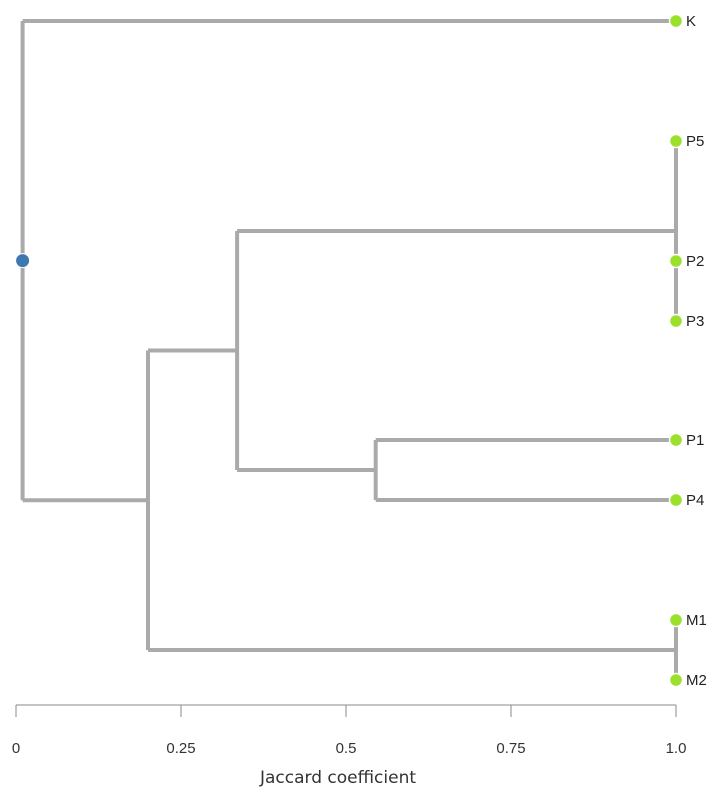 The width and height of the screenshot is (710, 794). What do you see at coordinates (346, 748) in the screenshot?
I see `x-tick-label: 0.5` at bounding box center [346, 748].